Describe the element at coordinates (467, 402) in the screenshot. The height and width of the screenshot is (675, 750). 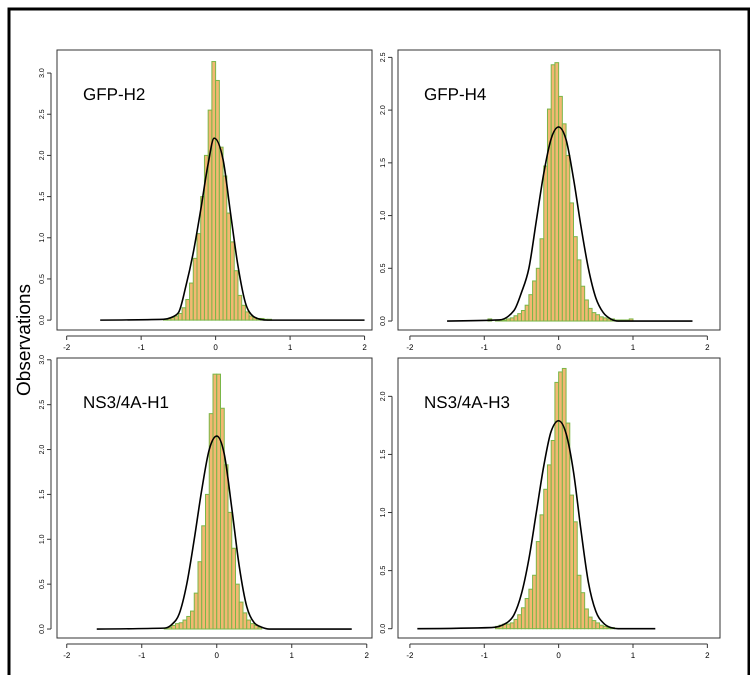
I see `text: NS3/4A-H3` at that location.